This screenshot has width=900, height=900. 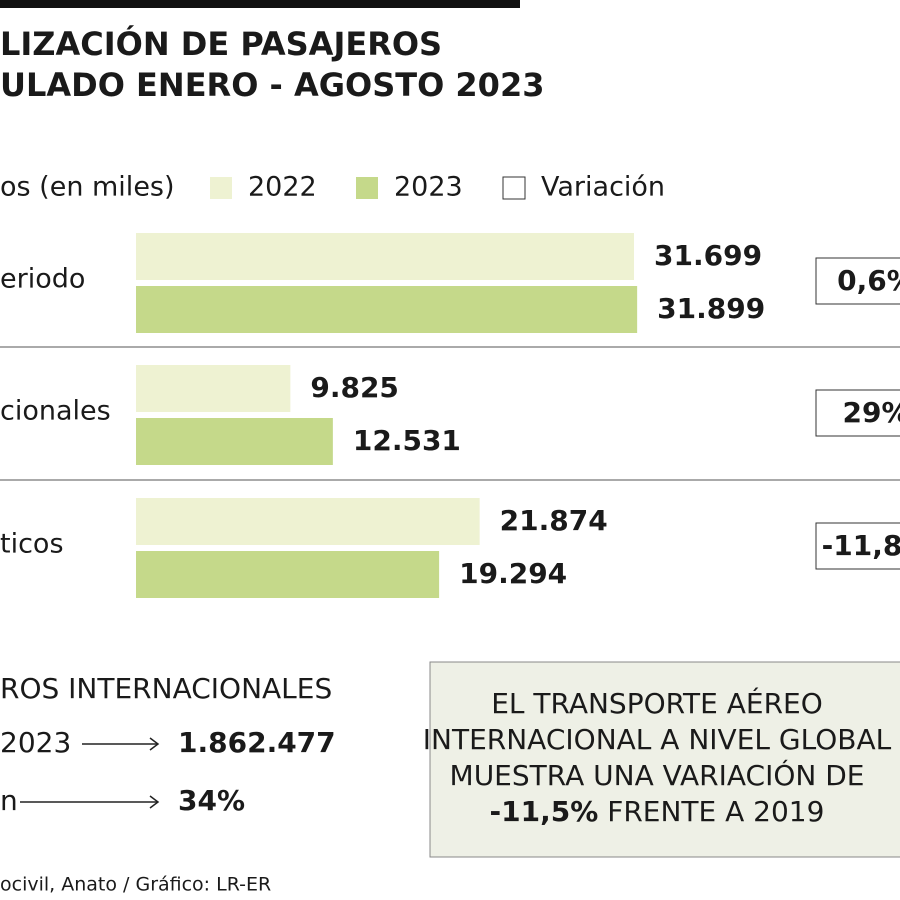 What do you see at coordinates (55, 411) in the screenshot?
I see `category-label: cionales` at bounding box center [55, 411].